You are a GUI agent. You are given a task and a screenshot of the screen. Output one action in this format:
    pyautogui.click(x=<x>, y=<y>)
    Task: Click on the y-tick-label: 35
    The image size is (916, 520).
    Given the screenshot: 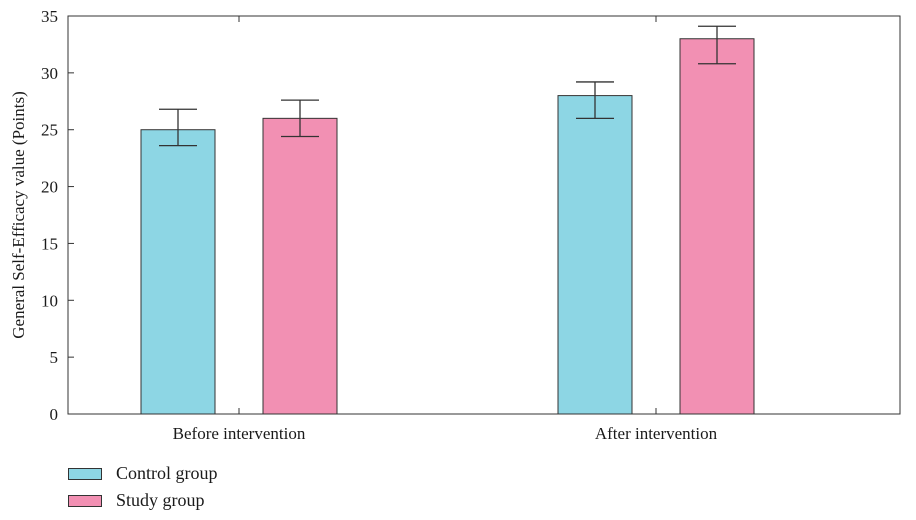 What is the action you would take?
    pyautogui.click(x=49, y=16)
    